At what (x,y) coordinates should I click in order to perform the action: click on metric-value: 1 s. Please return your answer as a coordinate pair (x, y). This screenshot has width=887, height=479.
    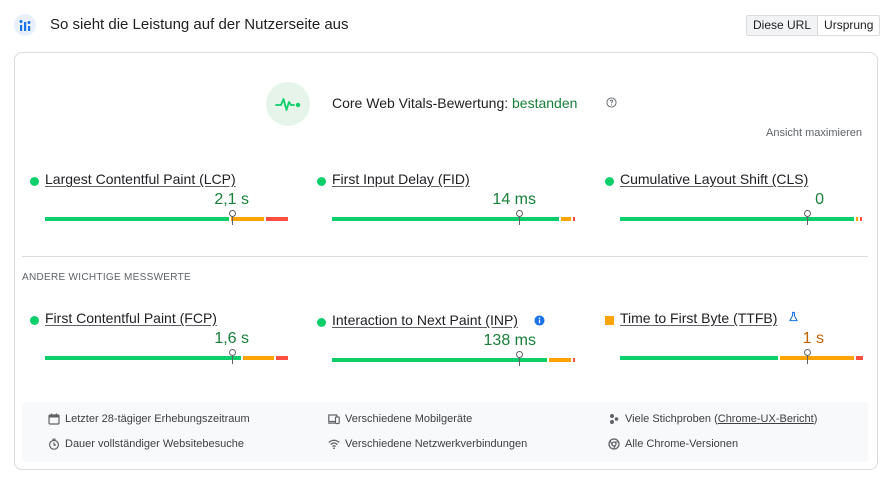
    Looking at the image, I should click on (813, 338).